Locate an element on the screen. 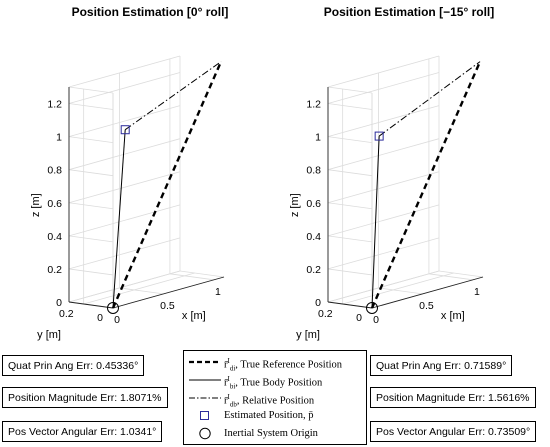 The width and height of the screenshot is (550, 447). origin-marker is located at coordinates (372, 308).